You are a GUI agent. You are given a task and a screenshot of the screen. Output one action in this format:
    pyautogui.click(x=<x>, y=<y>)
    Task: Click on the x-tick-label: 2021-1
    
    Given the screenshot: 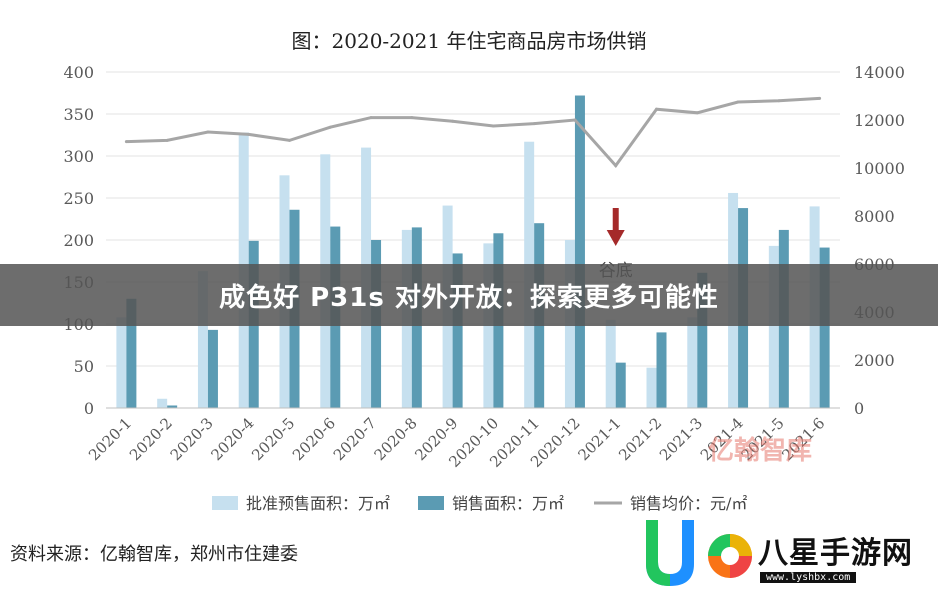 What is the action you would take?
    pyautogui.click(x=599, y=439)
    